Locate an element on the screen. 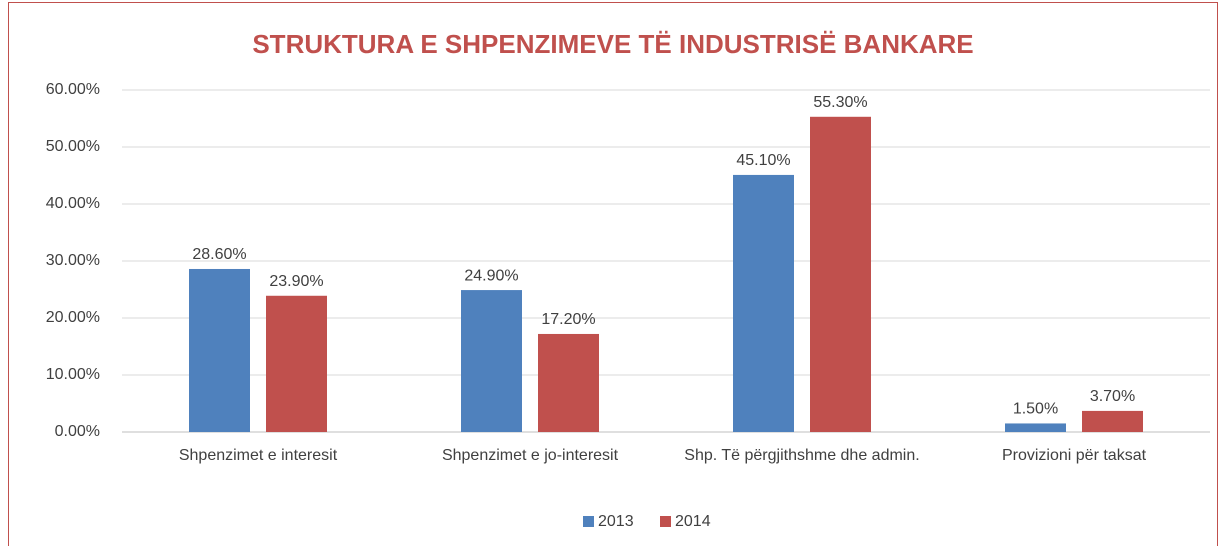 This screenshot has height=546, width=1226. value-label: 55.30% is located at coordinates (840, 102).